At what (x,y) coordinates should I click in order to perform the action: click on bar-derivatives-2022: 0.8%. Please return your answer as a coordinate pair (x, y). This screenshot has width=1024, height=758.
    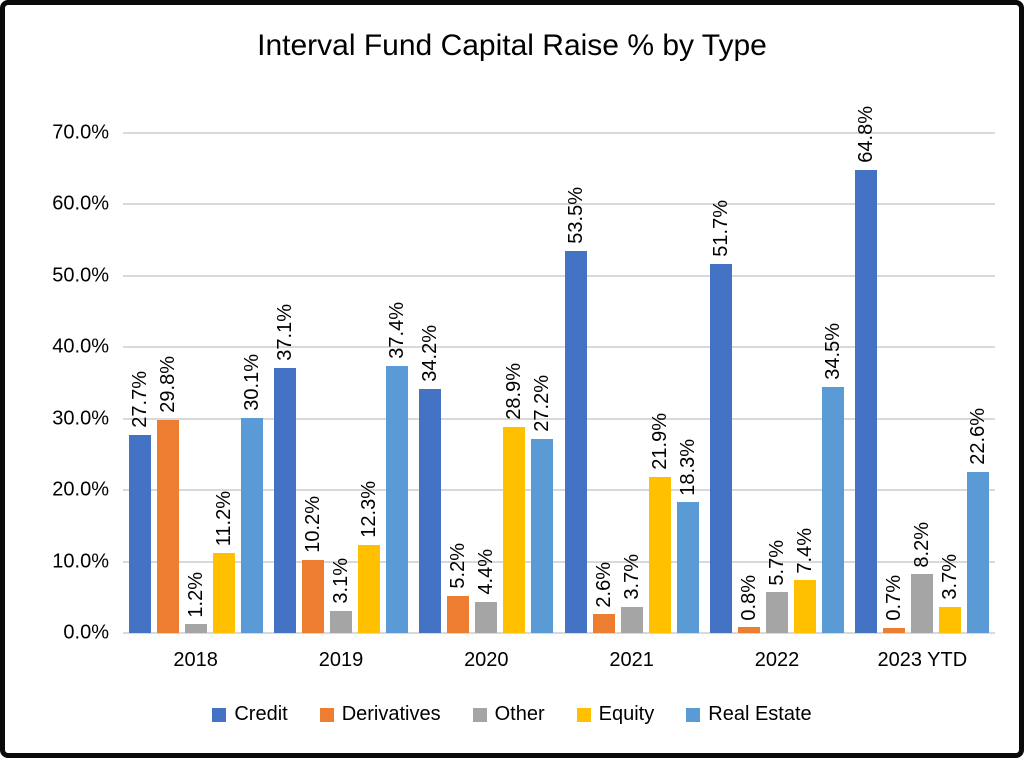
    Looking at the image, I should click on (748, 604).